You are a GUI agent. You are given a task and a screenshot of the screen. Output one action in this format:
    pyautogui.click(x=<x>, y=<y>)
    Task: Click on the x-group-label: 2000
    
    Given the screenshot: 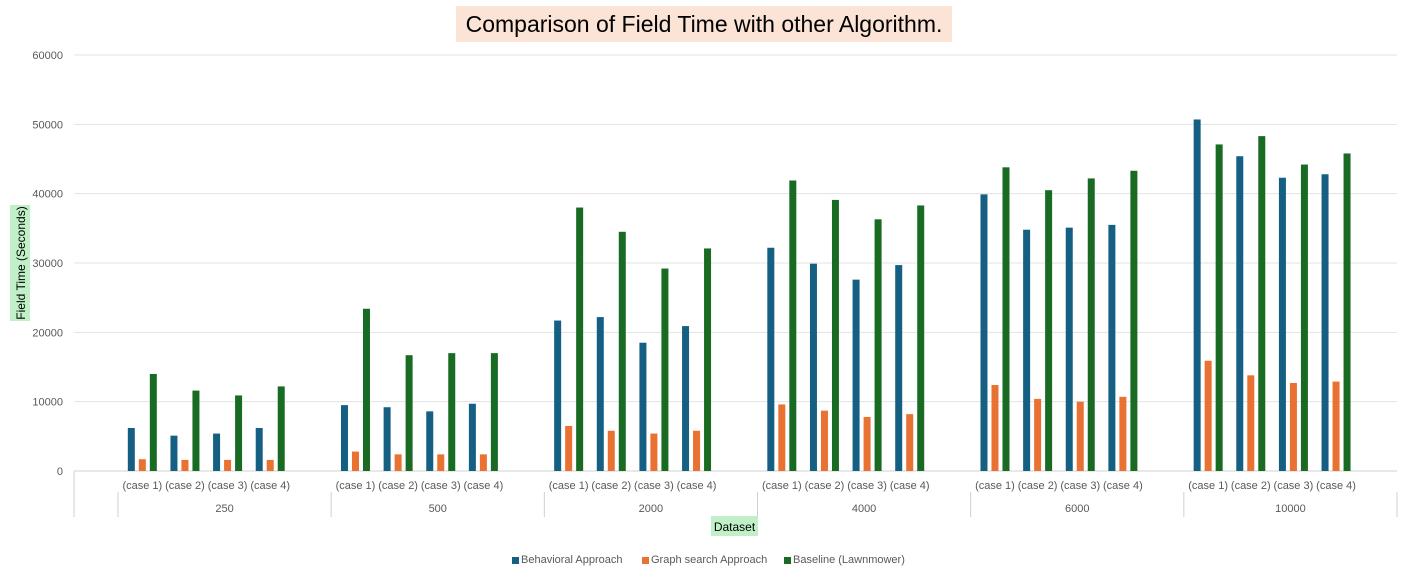 What is the action you would take?
    pyautogui.click(x=651, y=509)
    